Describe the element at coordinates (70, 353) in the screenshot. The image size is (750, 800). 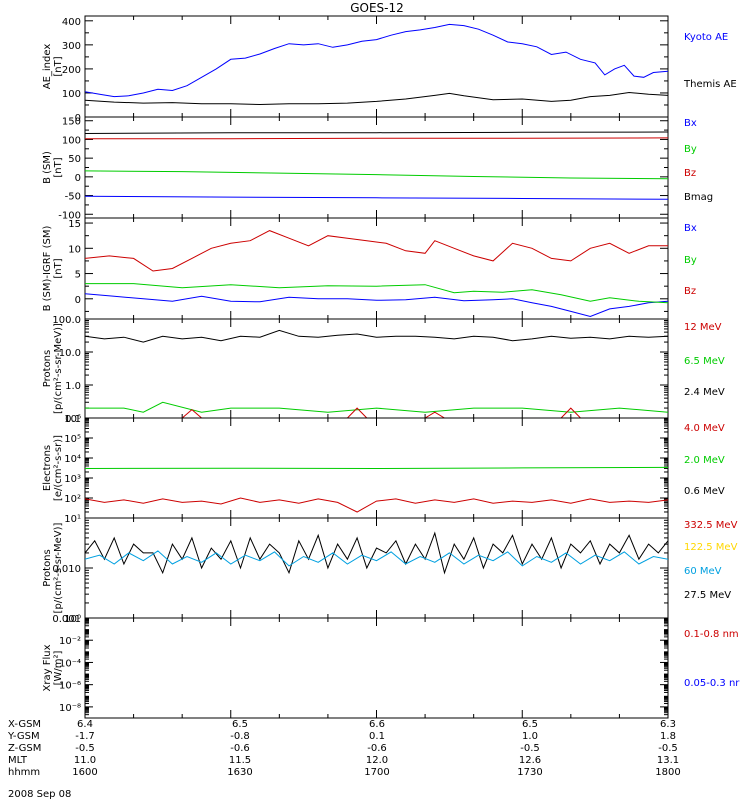
I see `y-tick-label: 10.0` at that location.